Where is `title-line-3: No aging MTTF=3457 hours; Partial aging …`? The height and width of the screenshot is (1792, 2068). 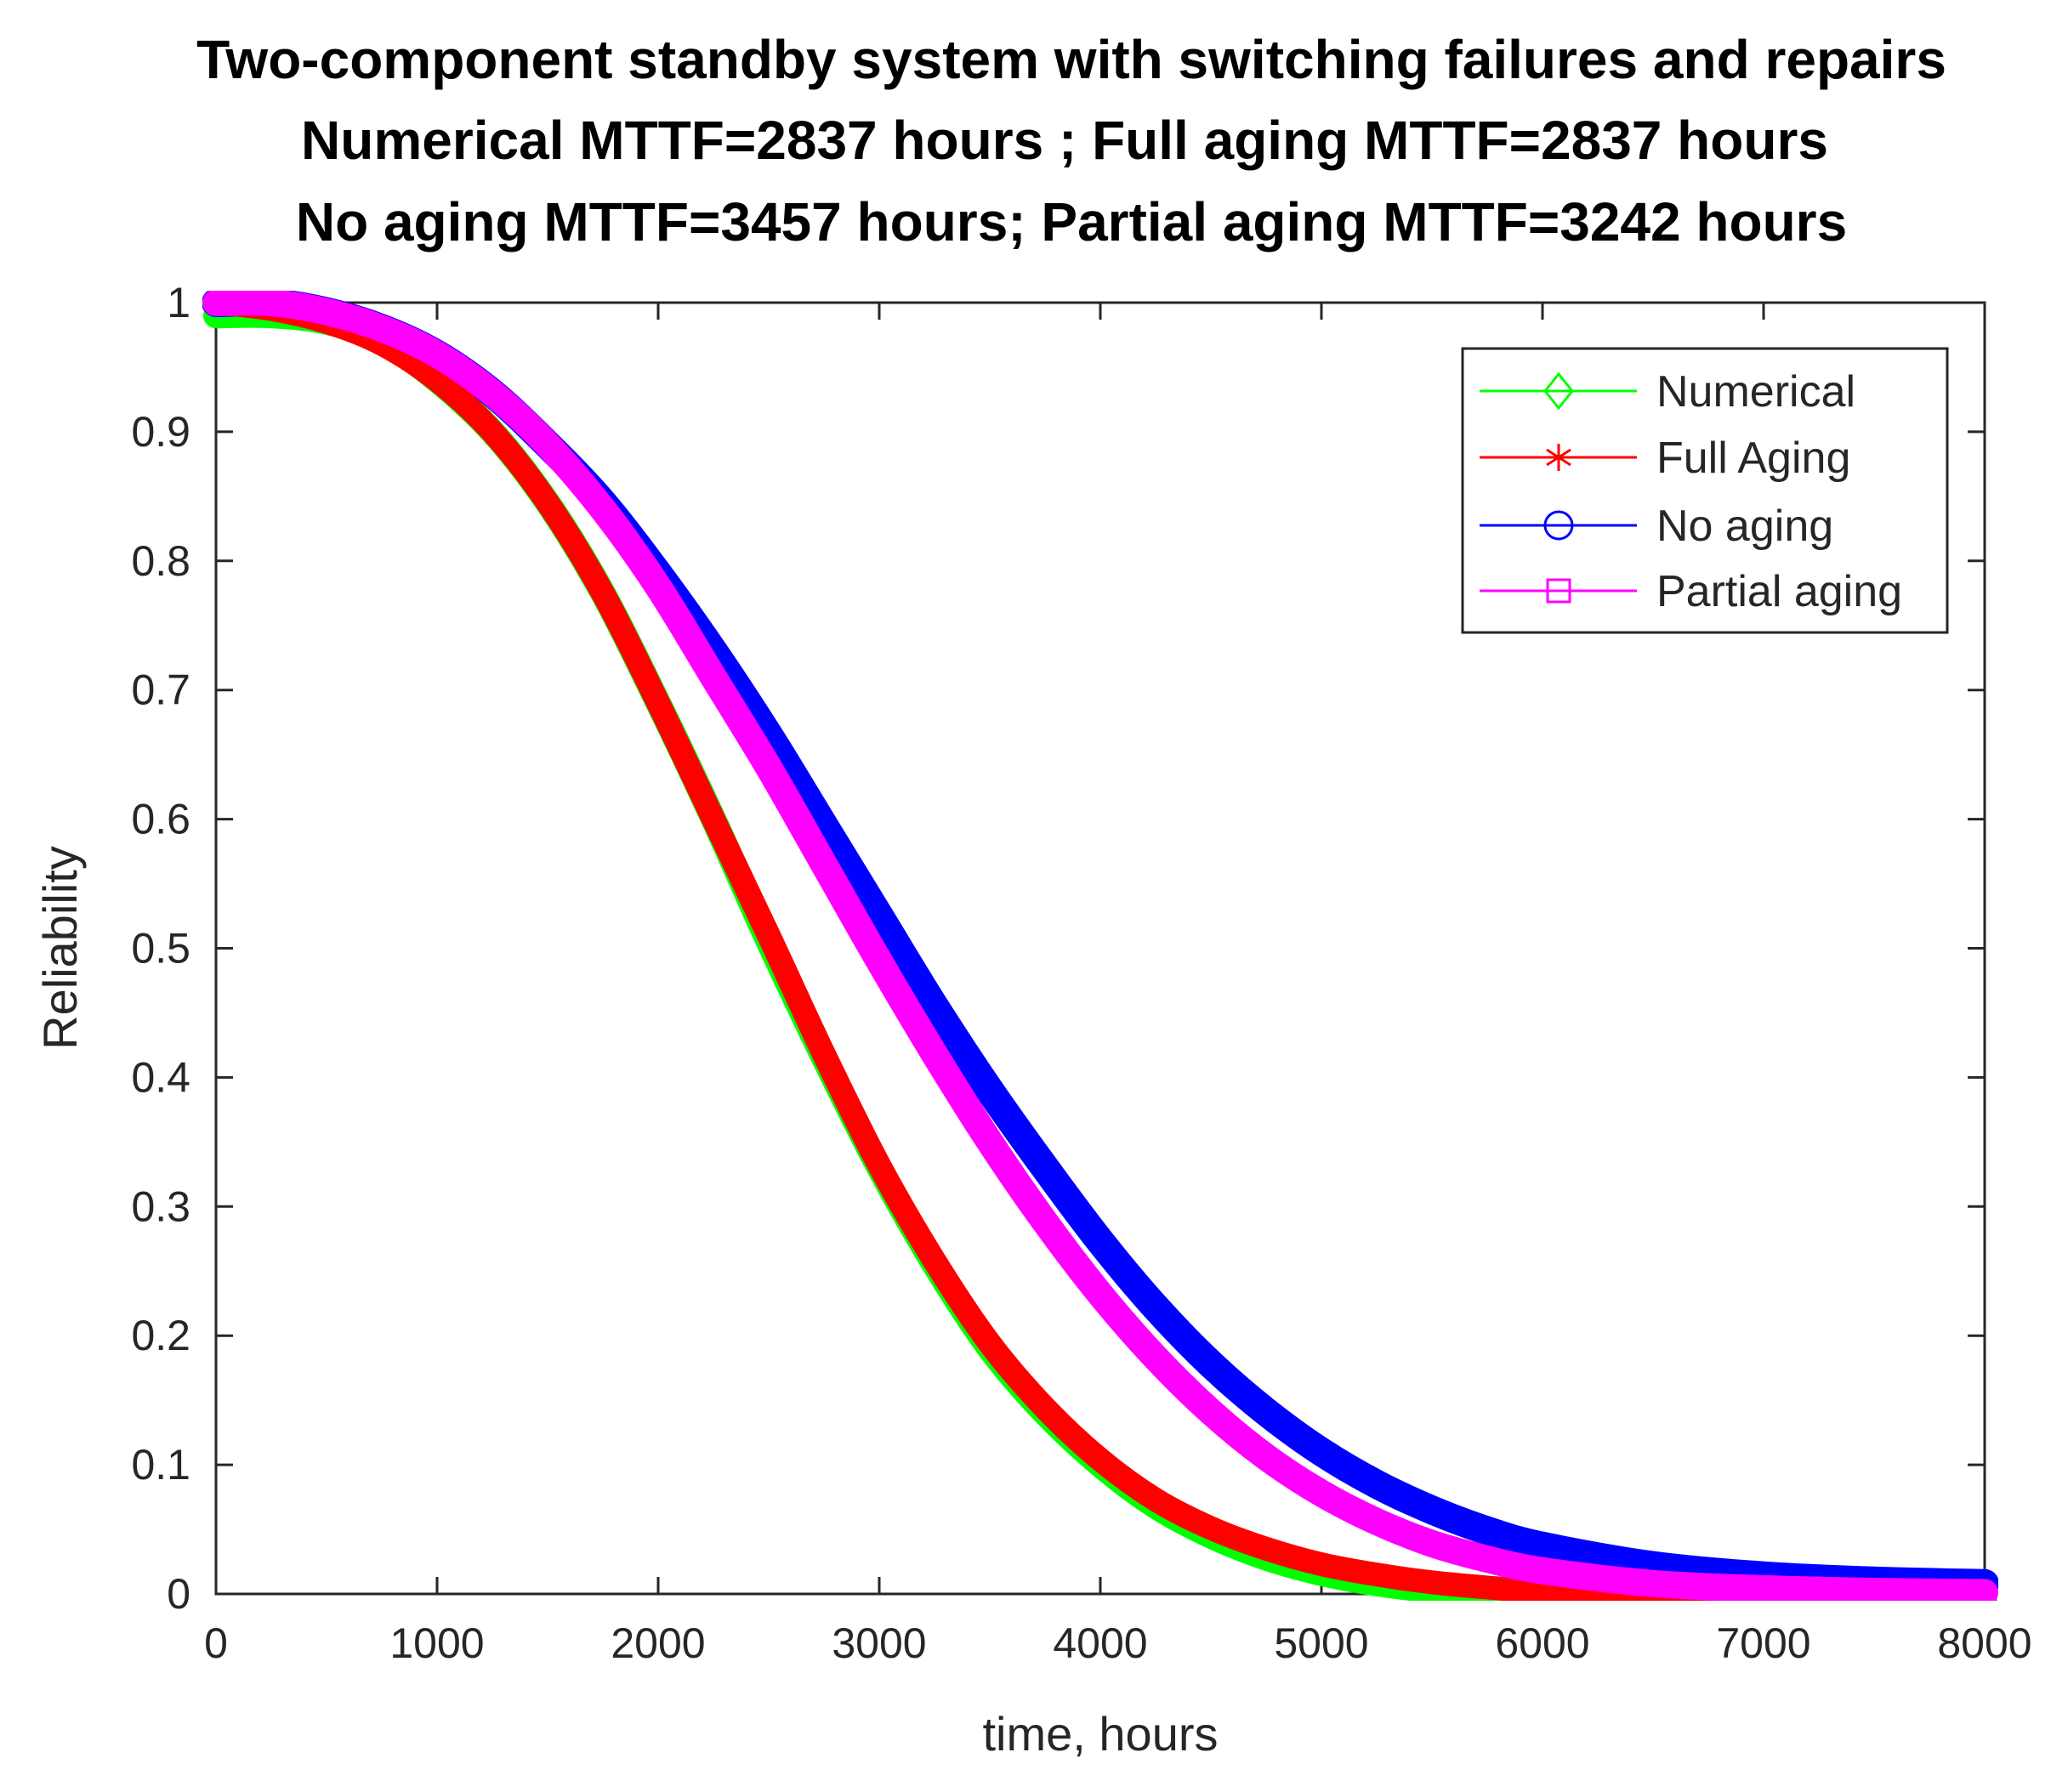
title-line-3: No aging MTTF=3457 hours; Partial aging … is located at coordinates (1071, 222).